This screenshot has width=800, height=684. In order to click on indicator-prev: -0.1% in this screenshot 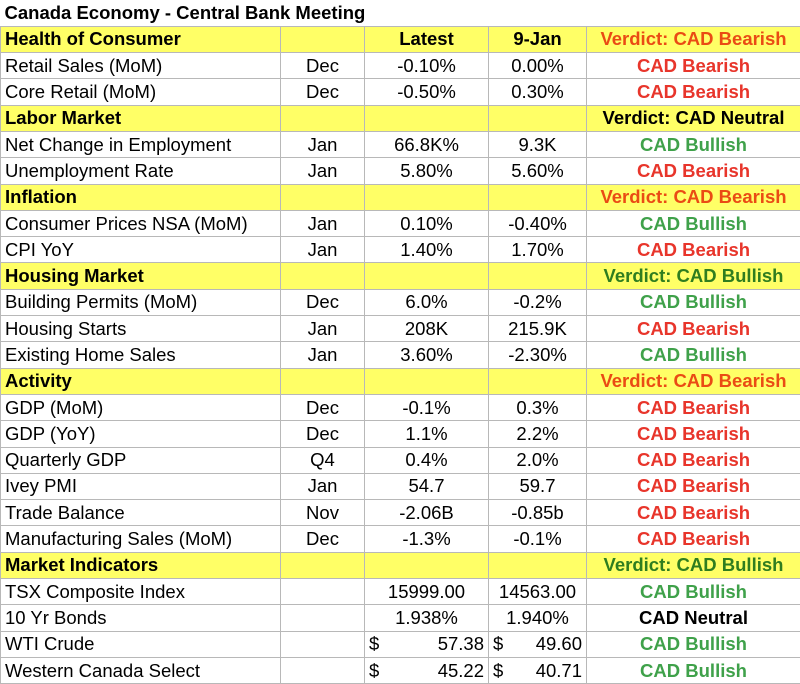, I will do `click(538, 539)`.